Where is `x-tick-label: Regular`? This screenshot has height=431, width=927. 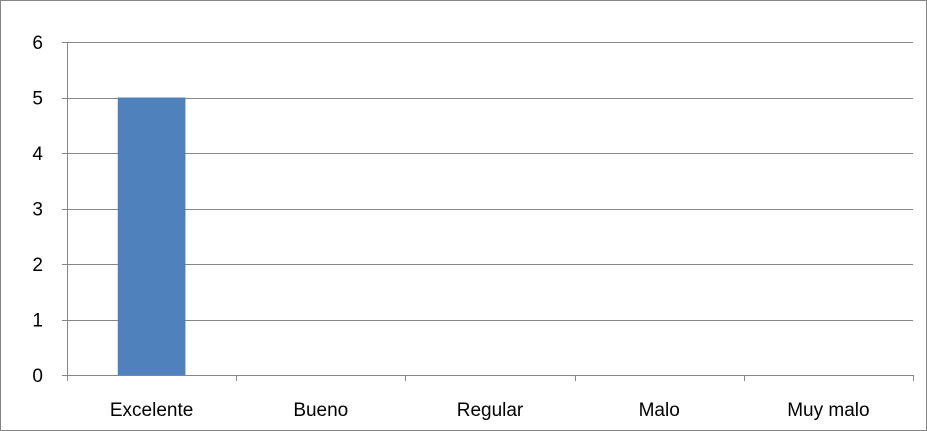 x-tick-label: Regular is located at coordinates (490, 410).